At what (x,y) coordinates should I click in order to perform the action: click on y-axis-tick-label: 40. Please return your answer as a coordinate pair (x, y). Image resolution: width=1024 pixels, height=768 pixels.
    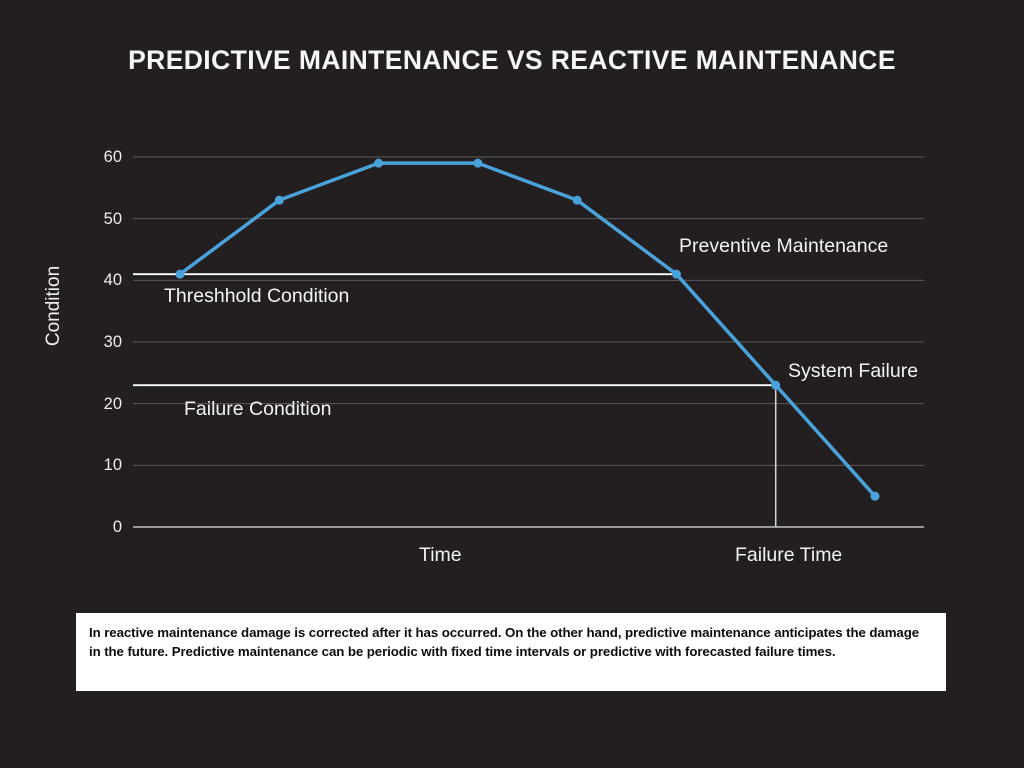
    Looking at the image, I should click on (112, 280).